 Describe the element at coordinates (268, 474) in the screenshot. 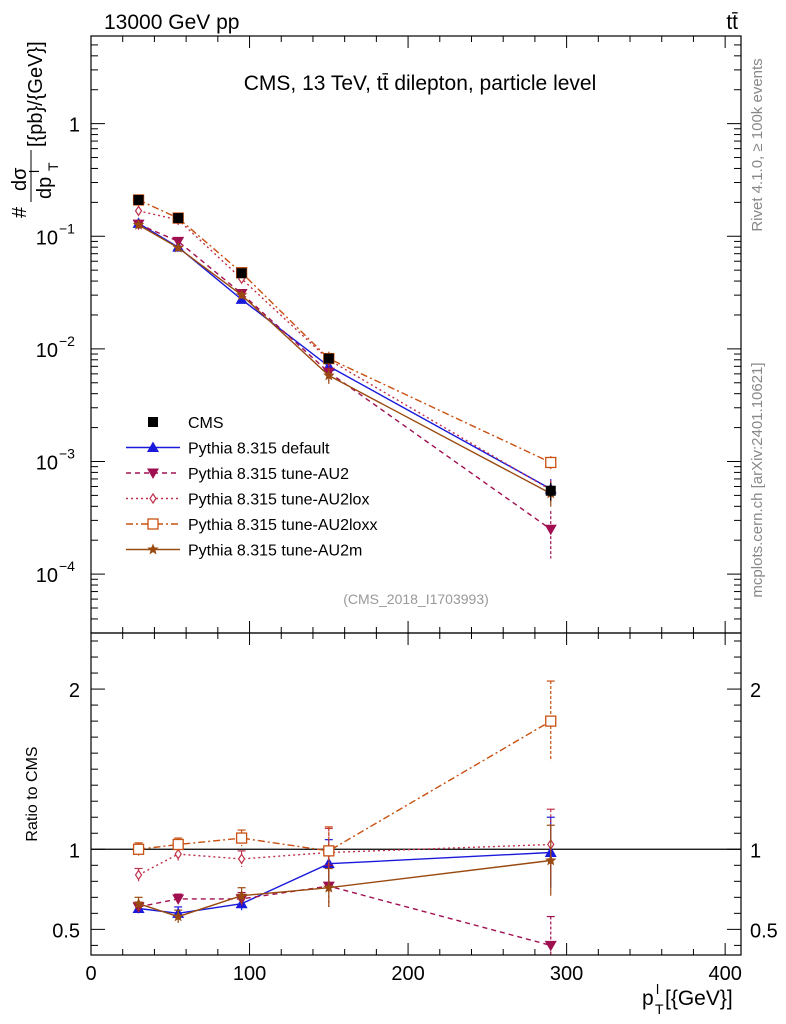

I see `legend-label: Pythia 8.315 tune-AU2` at that location.